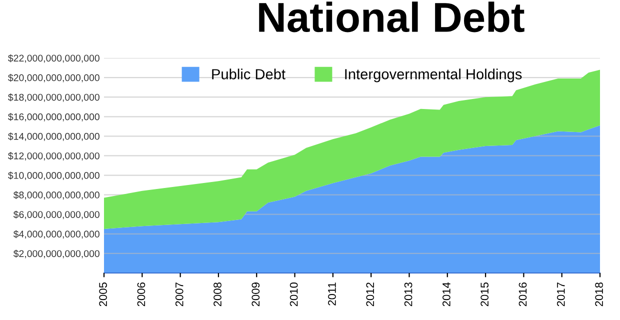 The height and width of the screenshot is (320, 620). Describe the element at coordinates (256, 294) in the screenshot. I see `x-tick-label: 2009` at that location.